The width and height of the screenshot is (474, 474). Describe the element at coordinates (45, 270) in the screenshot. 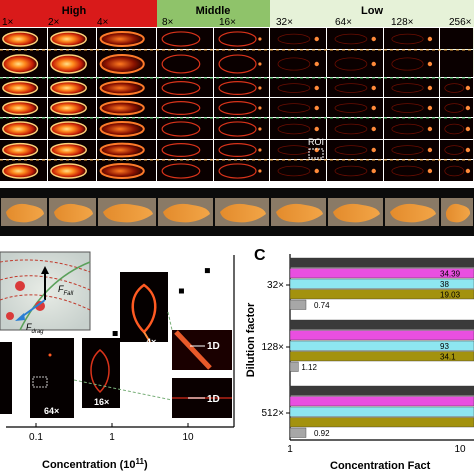

I see `force-arrowhead-up` at that location.